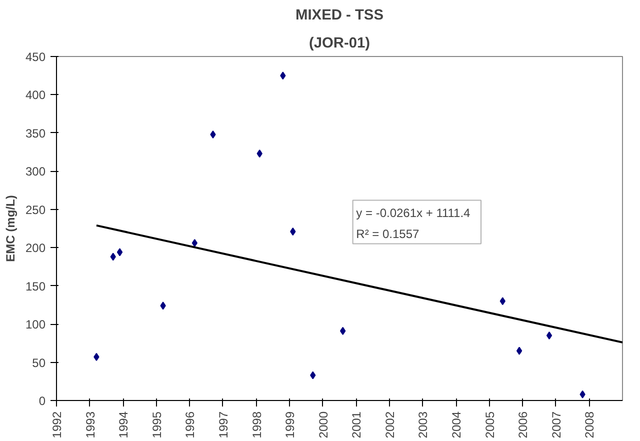 Image resolution: width=640 pixels, height=441 pixels. I want to click on x-tick-label: 2002, so click(389, 424).